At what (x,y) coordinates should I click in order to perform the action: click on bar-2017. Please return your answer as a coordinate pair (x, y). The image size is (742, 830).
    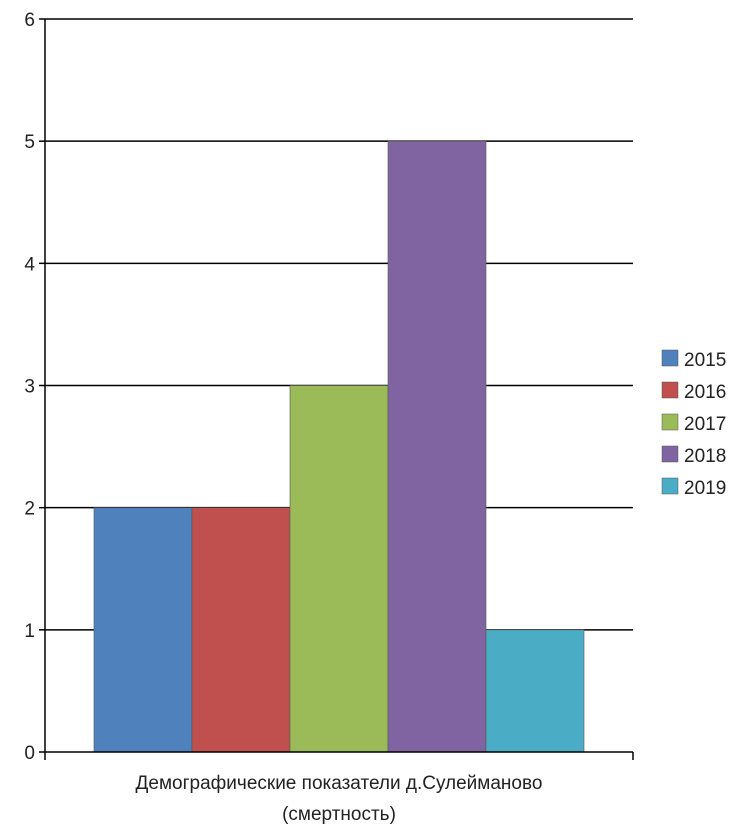
    Looking at the image, I should click on (339, 569).